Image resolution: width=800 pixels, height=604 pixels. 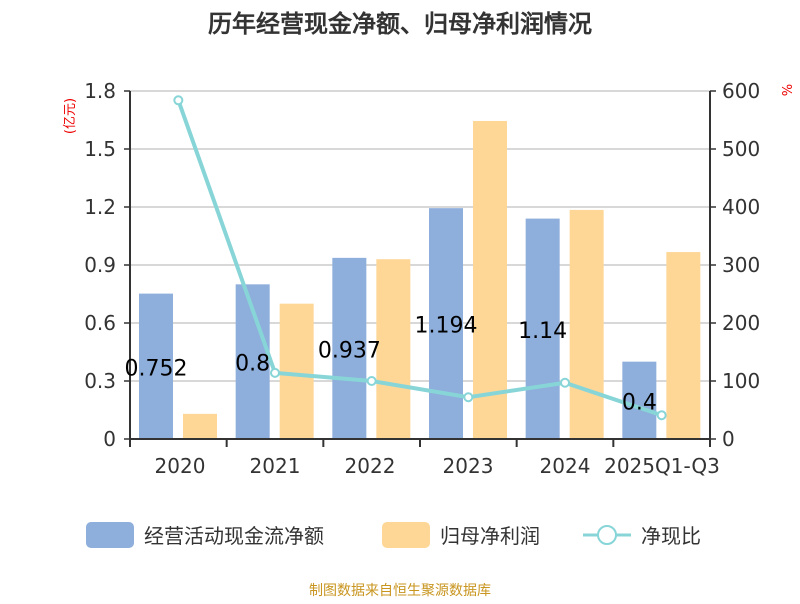 I want to click on right-tick-label: 200, so click(x=741, y=323).